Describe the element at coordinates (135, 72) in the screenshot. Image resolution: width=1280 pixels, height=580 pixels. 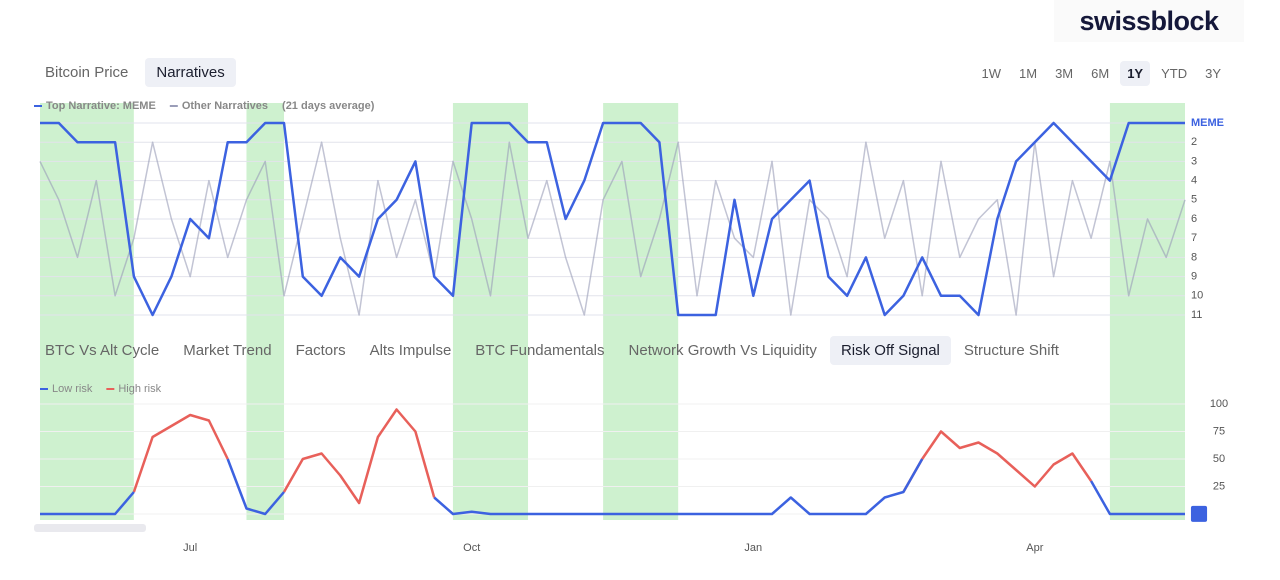
I see `page-tabs: Bitcoin Price Narratives` at that location.